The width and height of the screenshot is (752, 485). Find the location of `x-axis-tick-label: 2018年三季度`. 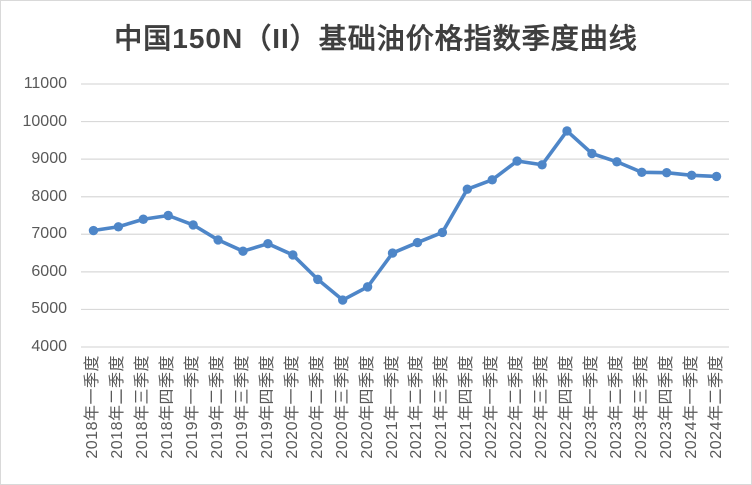

x-axis-tick-label: 2018年三季度 is located at coordinates (143, 407).